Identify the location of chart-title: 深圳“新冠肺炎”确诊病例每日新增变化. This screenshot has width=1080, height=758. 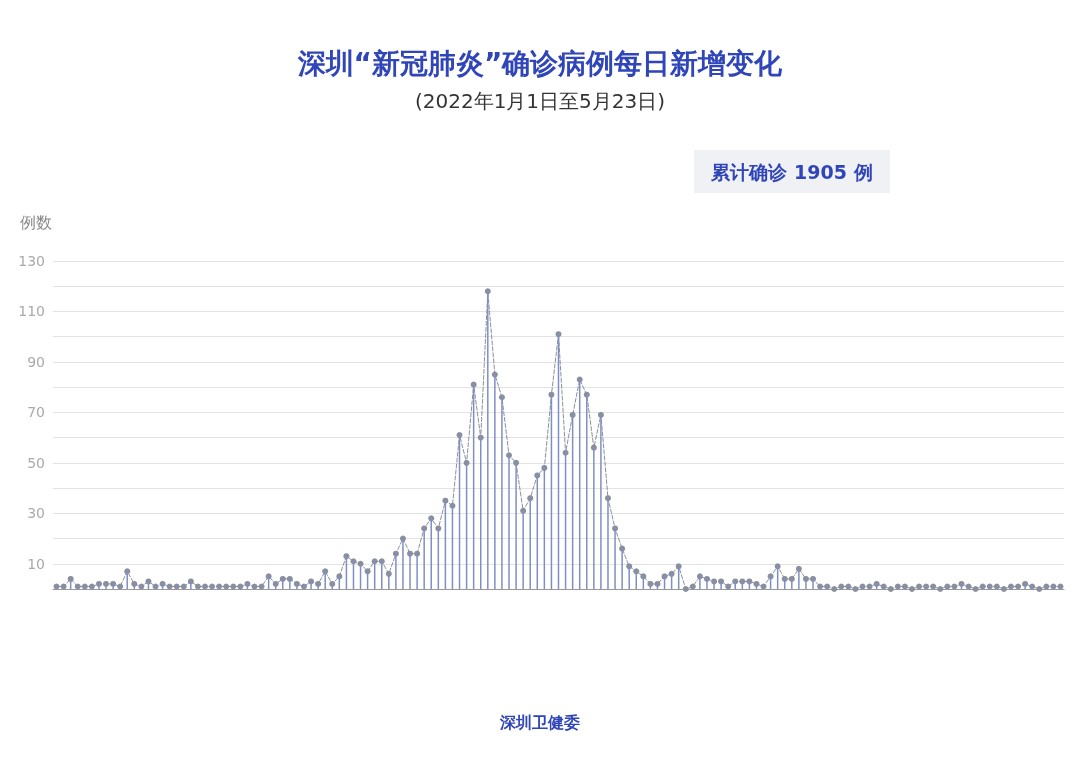
(540, 63).